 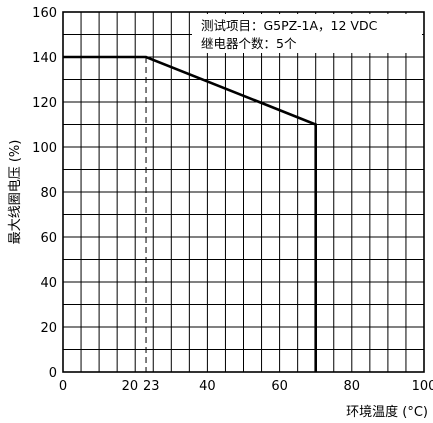 What do you see at coordinates (44, 58) in the screenshot?
I see `y-tick-label: 140` at bounding box center [44, 58].